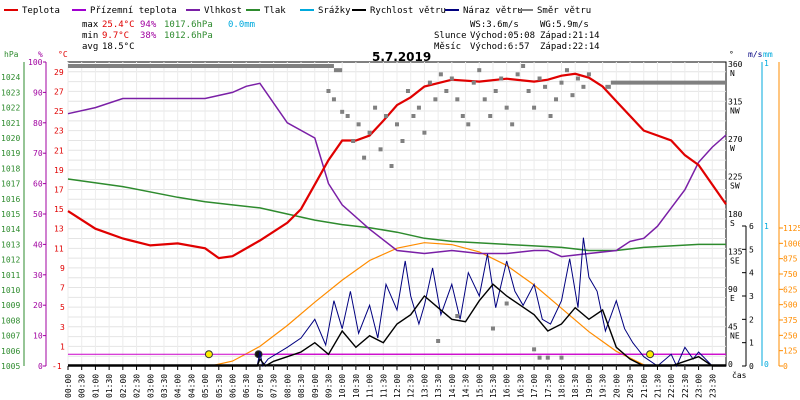 This screenshot has height=400, width=800. Describe the element at coordinates (356, 386) in the screenshot. I see `x-tick-label: 10:30` at that location.